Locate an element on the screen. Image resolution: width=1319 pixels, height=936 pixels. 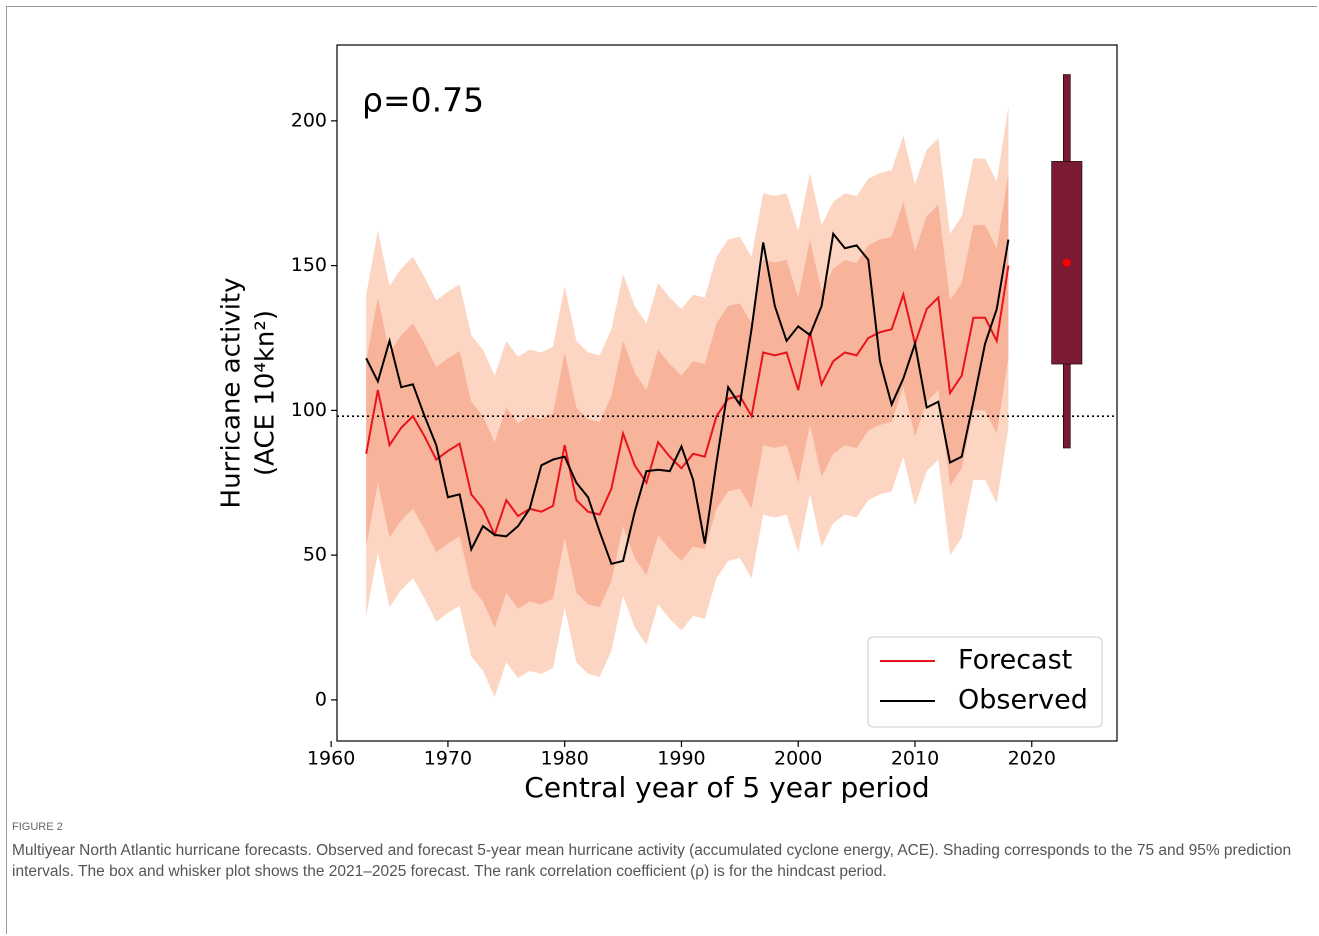
y-tick-label: 200 is located at coordinates (309, 120).